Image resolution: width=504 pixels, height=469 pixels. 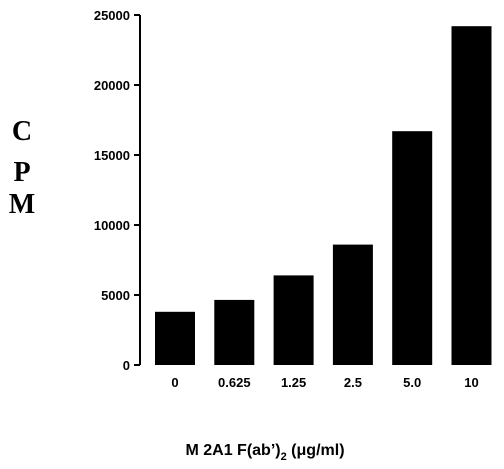 I want to click on x-tick-label: 0.625, so click(x=234, y=382).